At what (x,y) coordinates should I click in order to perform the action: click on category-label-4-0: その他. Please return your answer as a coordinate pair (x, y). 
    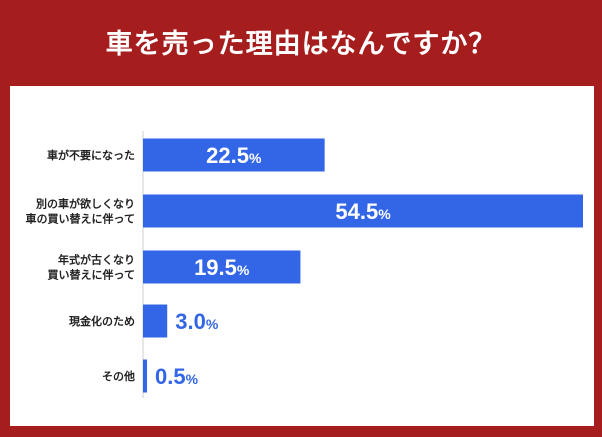
    Looking at the image, I should click on (118, 376).